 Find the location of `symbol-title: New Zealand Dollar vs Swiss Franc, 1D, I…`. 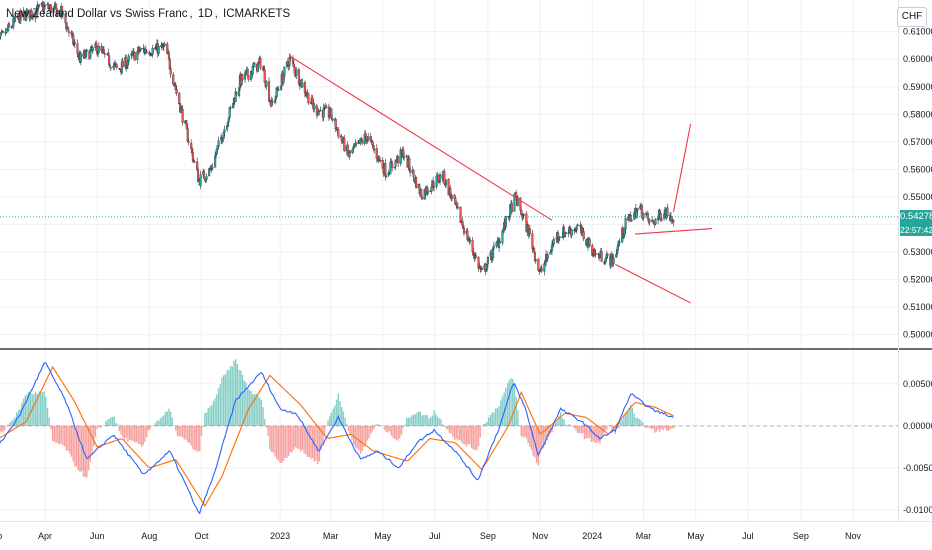

symbol-title: New Zealand Dollar vs Swiss Franc, 1D, I… is located at coordinates (148, 14).